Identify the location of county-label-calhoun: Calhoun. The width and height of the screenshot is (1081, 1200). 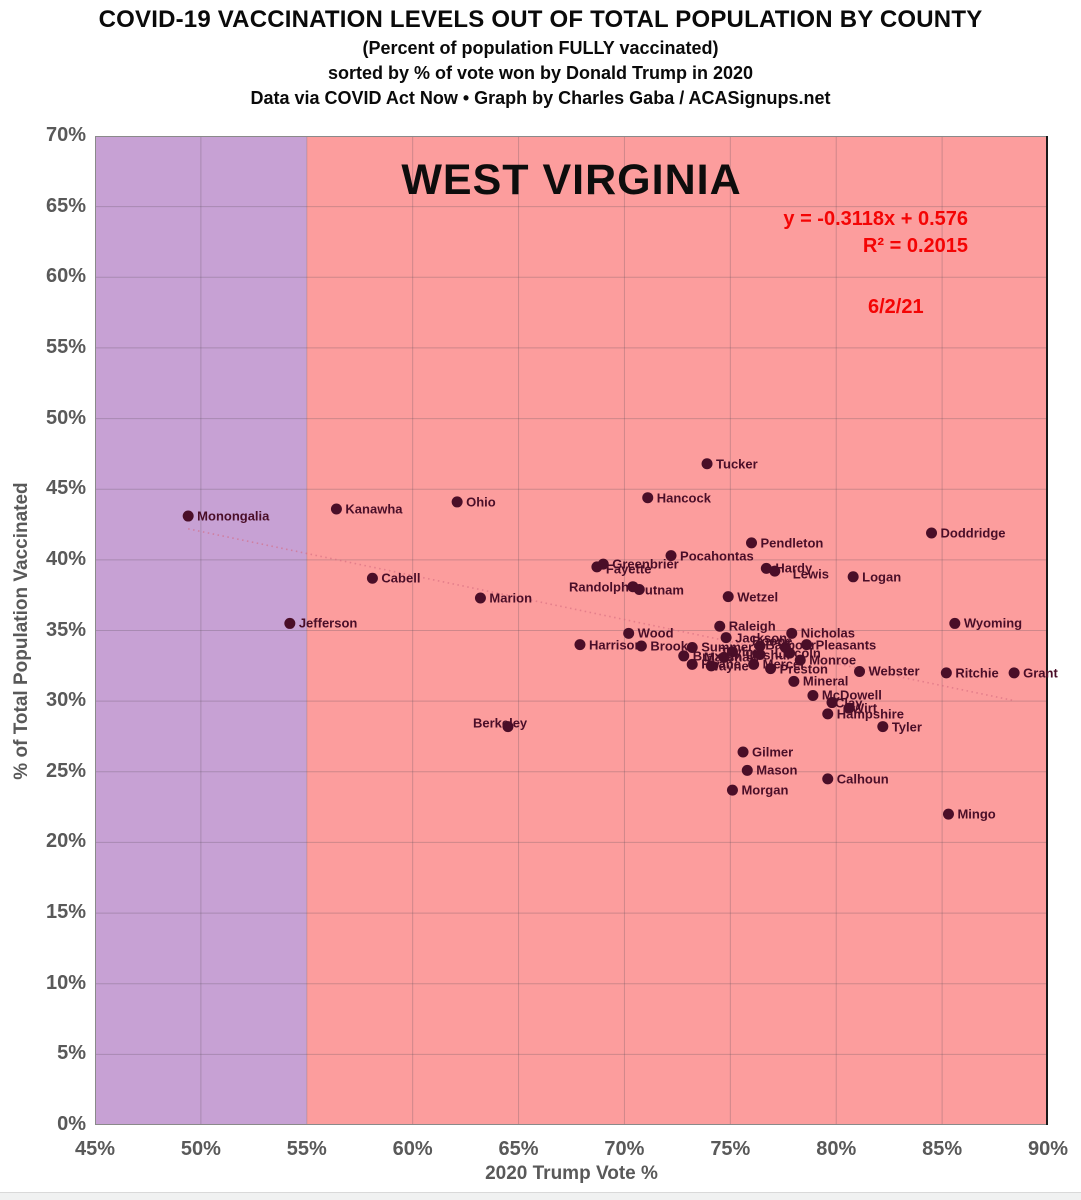
(862, 779).